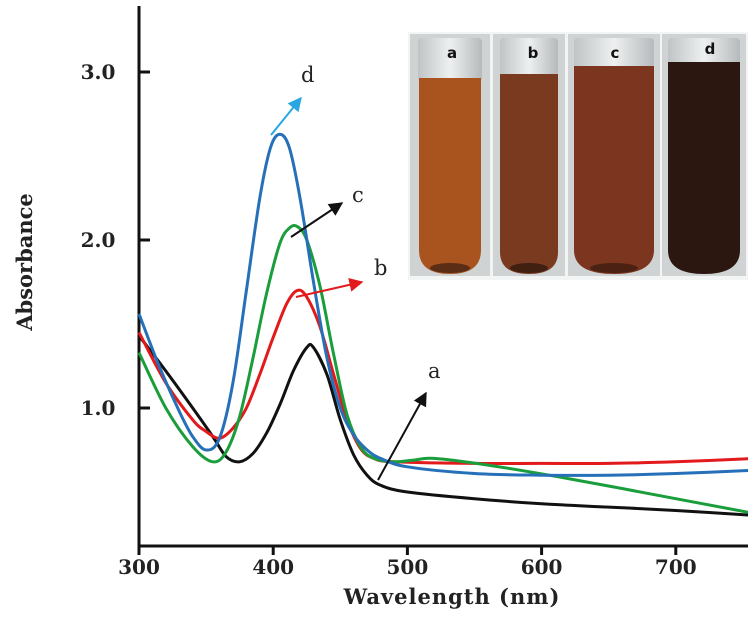  Describe the element at coordinates (98, 240) in the screenshot. I see `y-tick-label-2.0: 2.0` at that location.